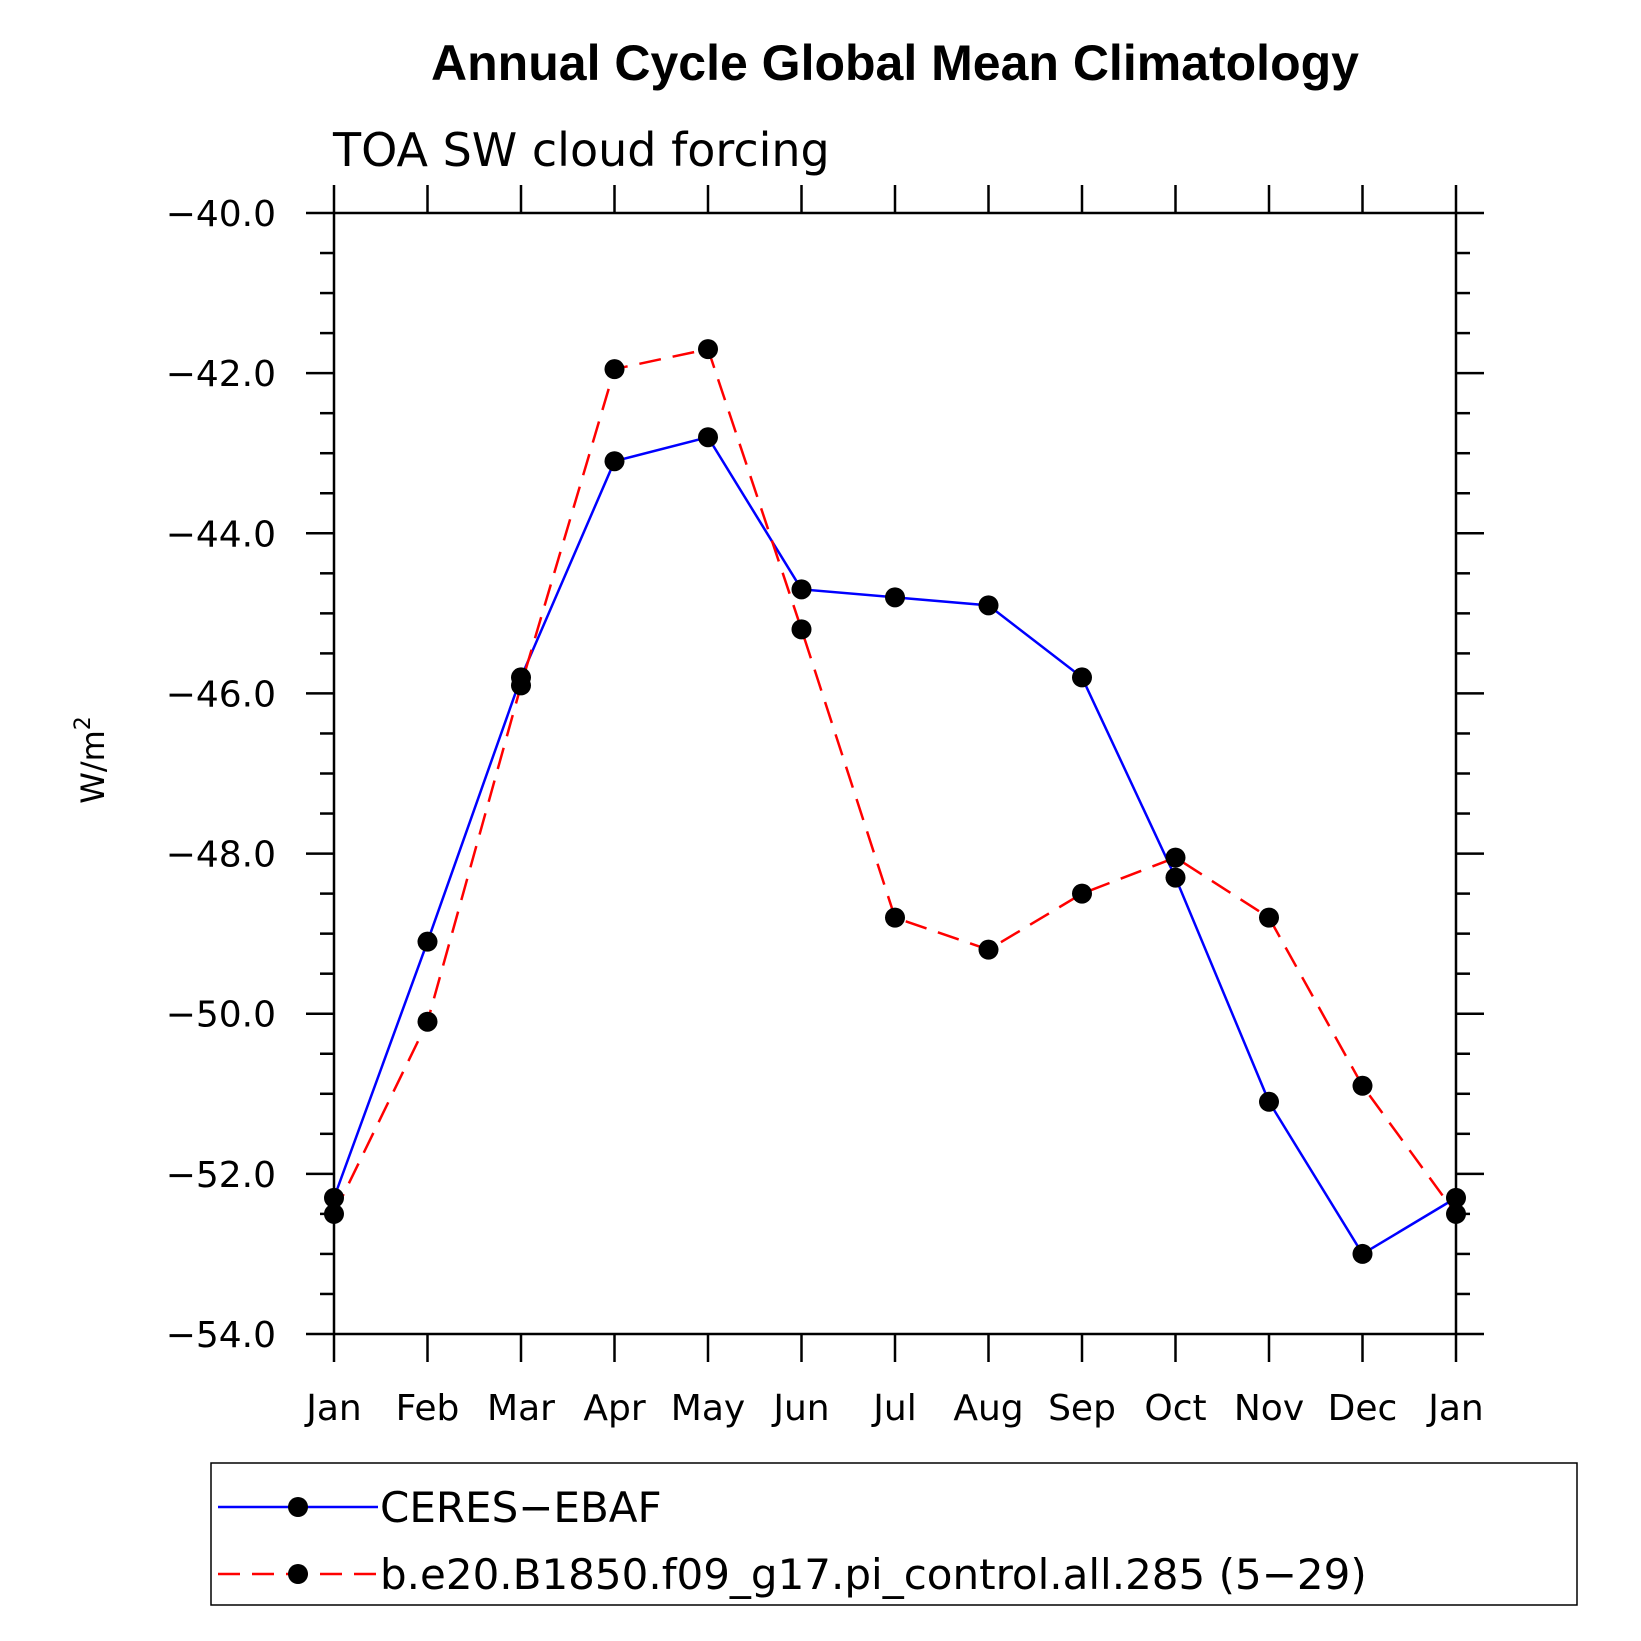  I want to click on y-tick-label: −52.0, so click(221, 1175).